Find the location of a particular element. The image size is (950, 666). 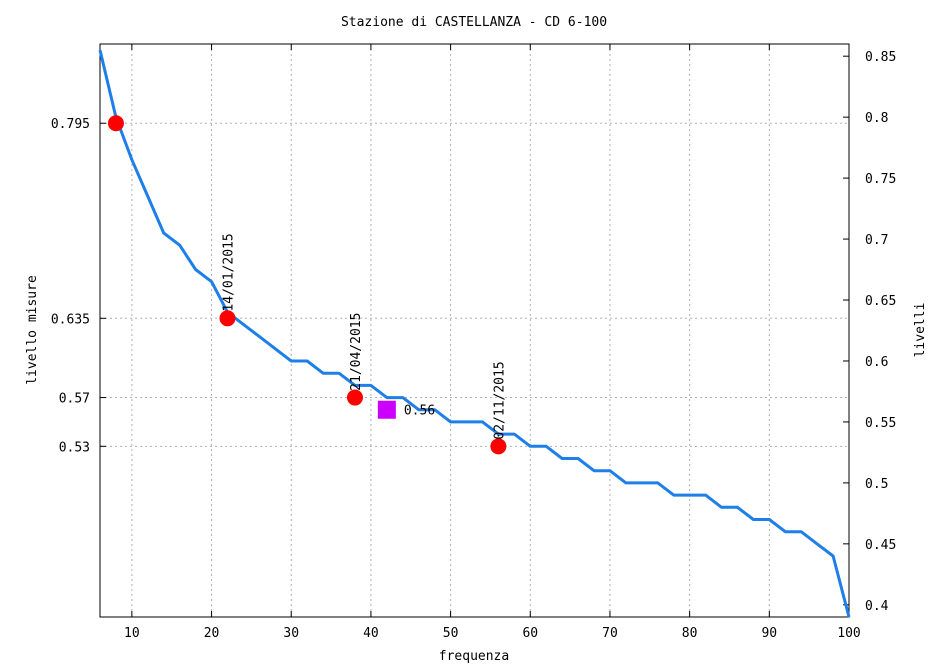

measurement-date-label: 02/11/2015 is located at coordinates (499, 400).